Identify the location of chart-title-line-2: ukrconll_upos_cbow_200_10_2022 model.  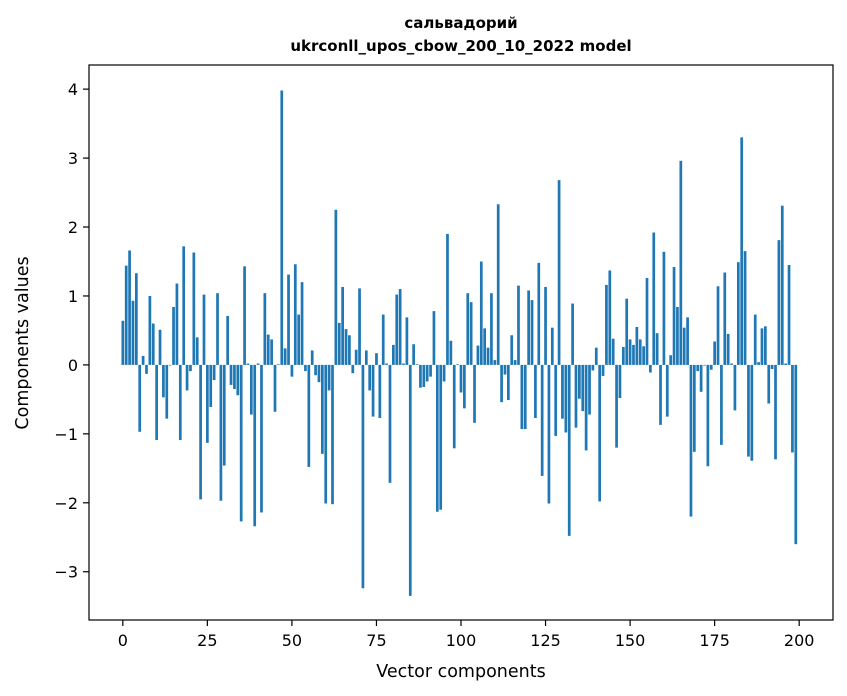
(460, 46).